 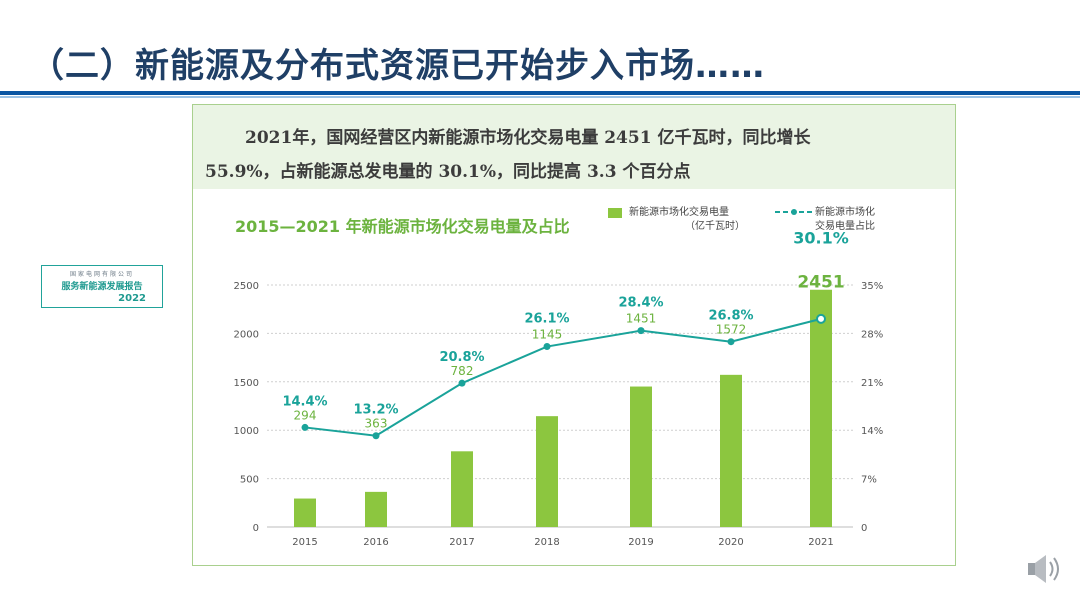 What do you see at coordinates (641, 319) in the screenshot?
I see `bar-value-label: 1451` at bounding box center [641, 319].